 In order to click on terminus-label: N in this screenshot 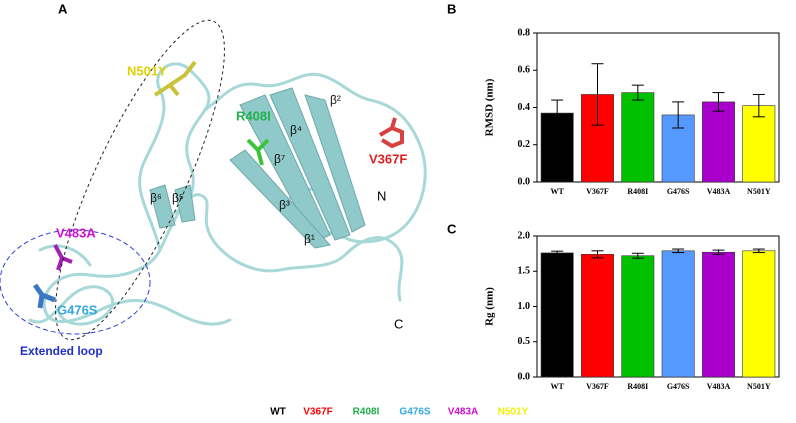, I will do `click(381, 195)`.